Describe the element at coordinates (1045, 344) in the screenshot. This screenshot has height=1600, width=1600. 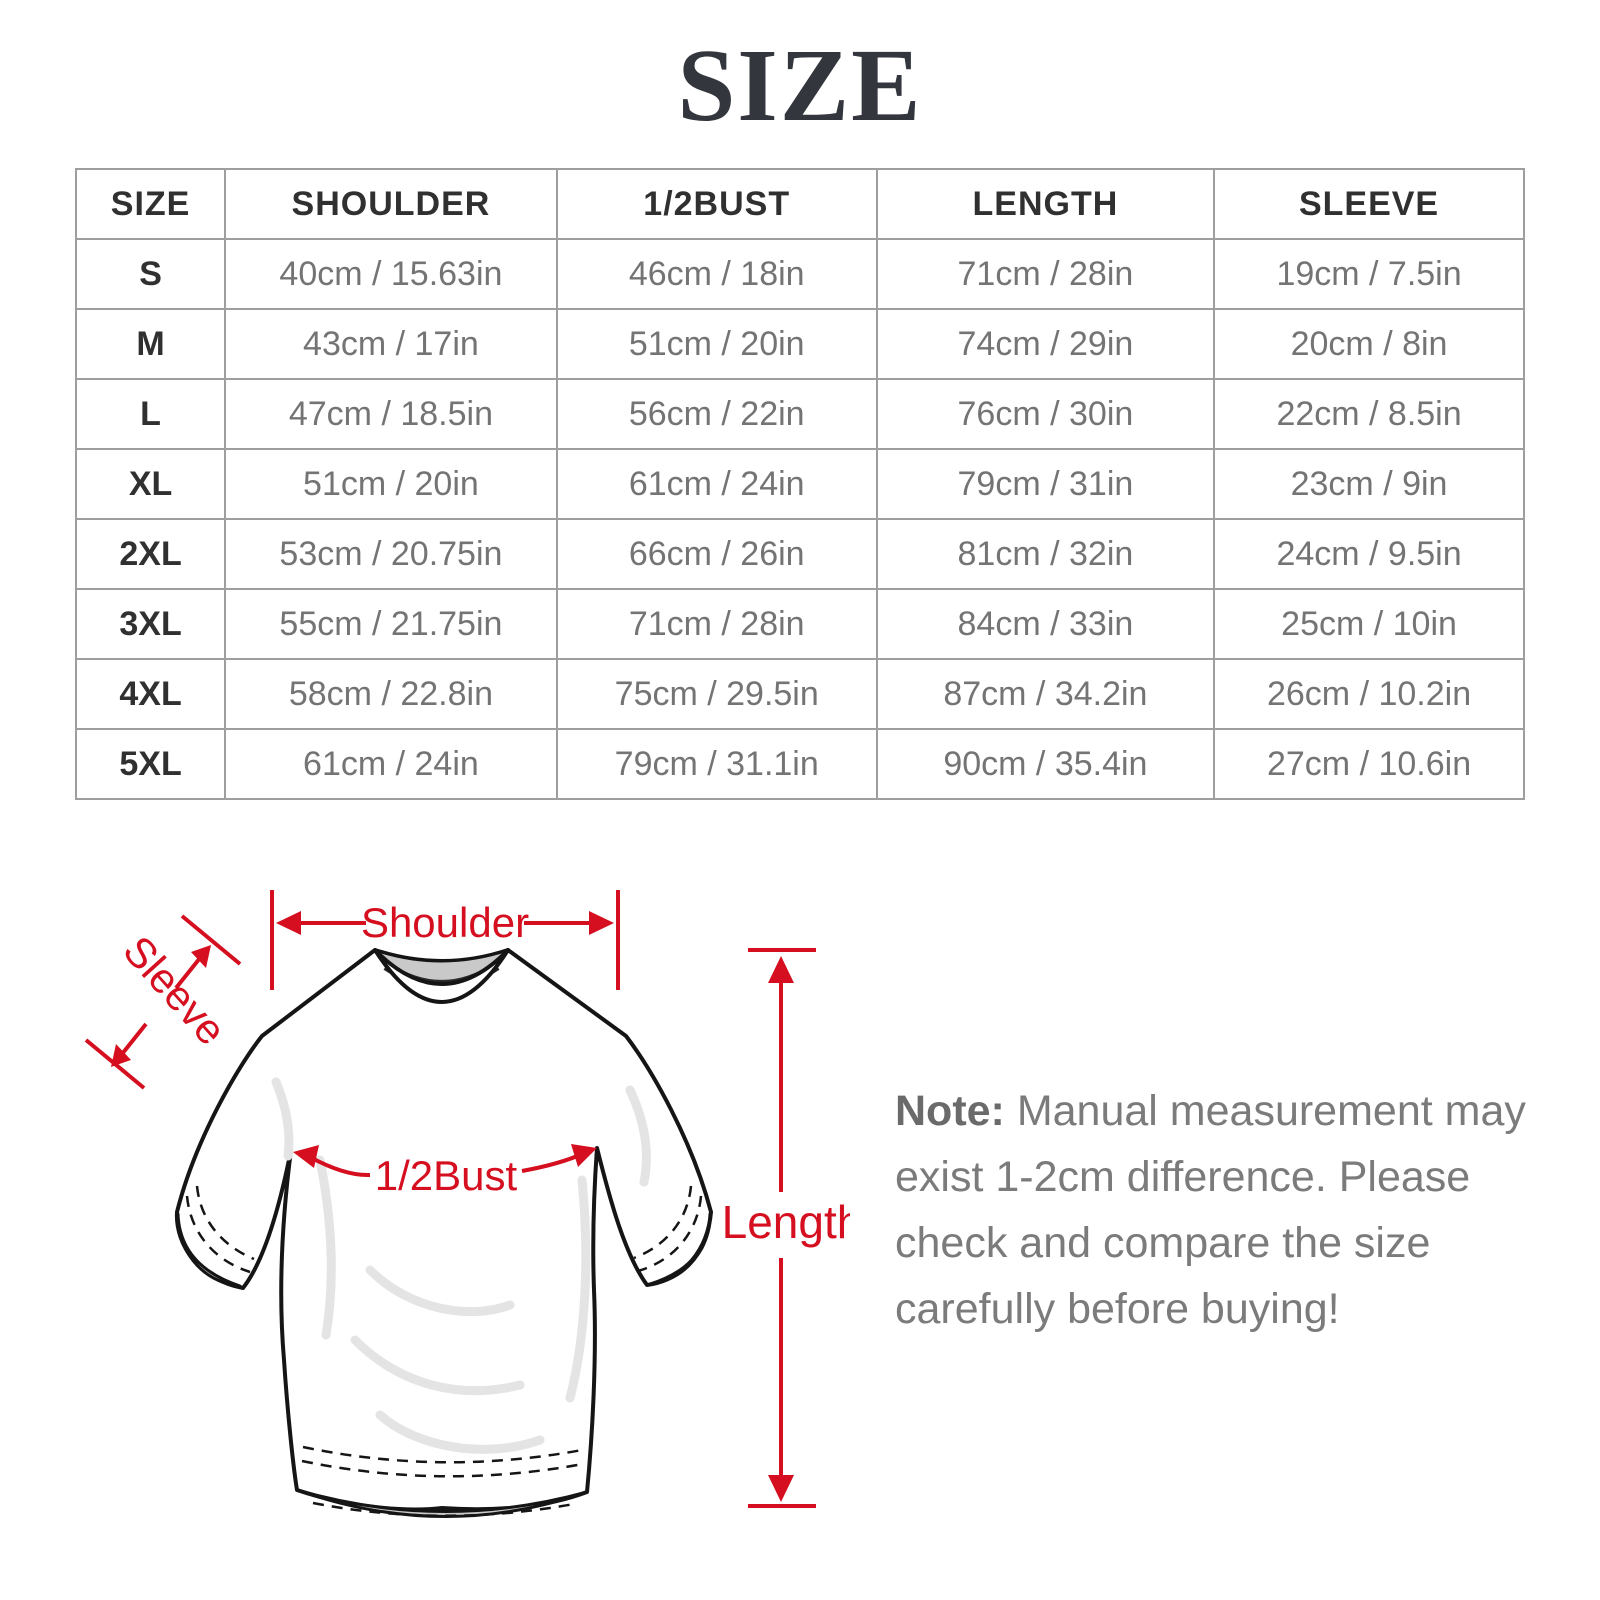
I see `length-value: 74cm / 29in` at that location.